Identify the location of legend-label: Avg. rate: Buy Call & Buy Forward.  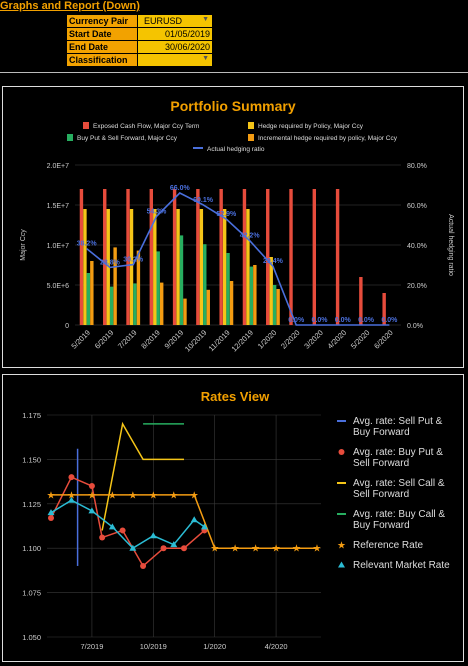
(399, 520).